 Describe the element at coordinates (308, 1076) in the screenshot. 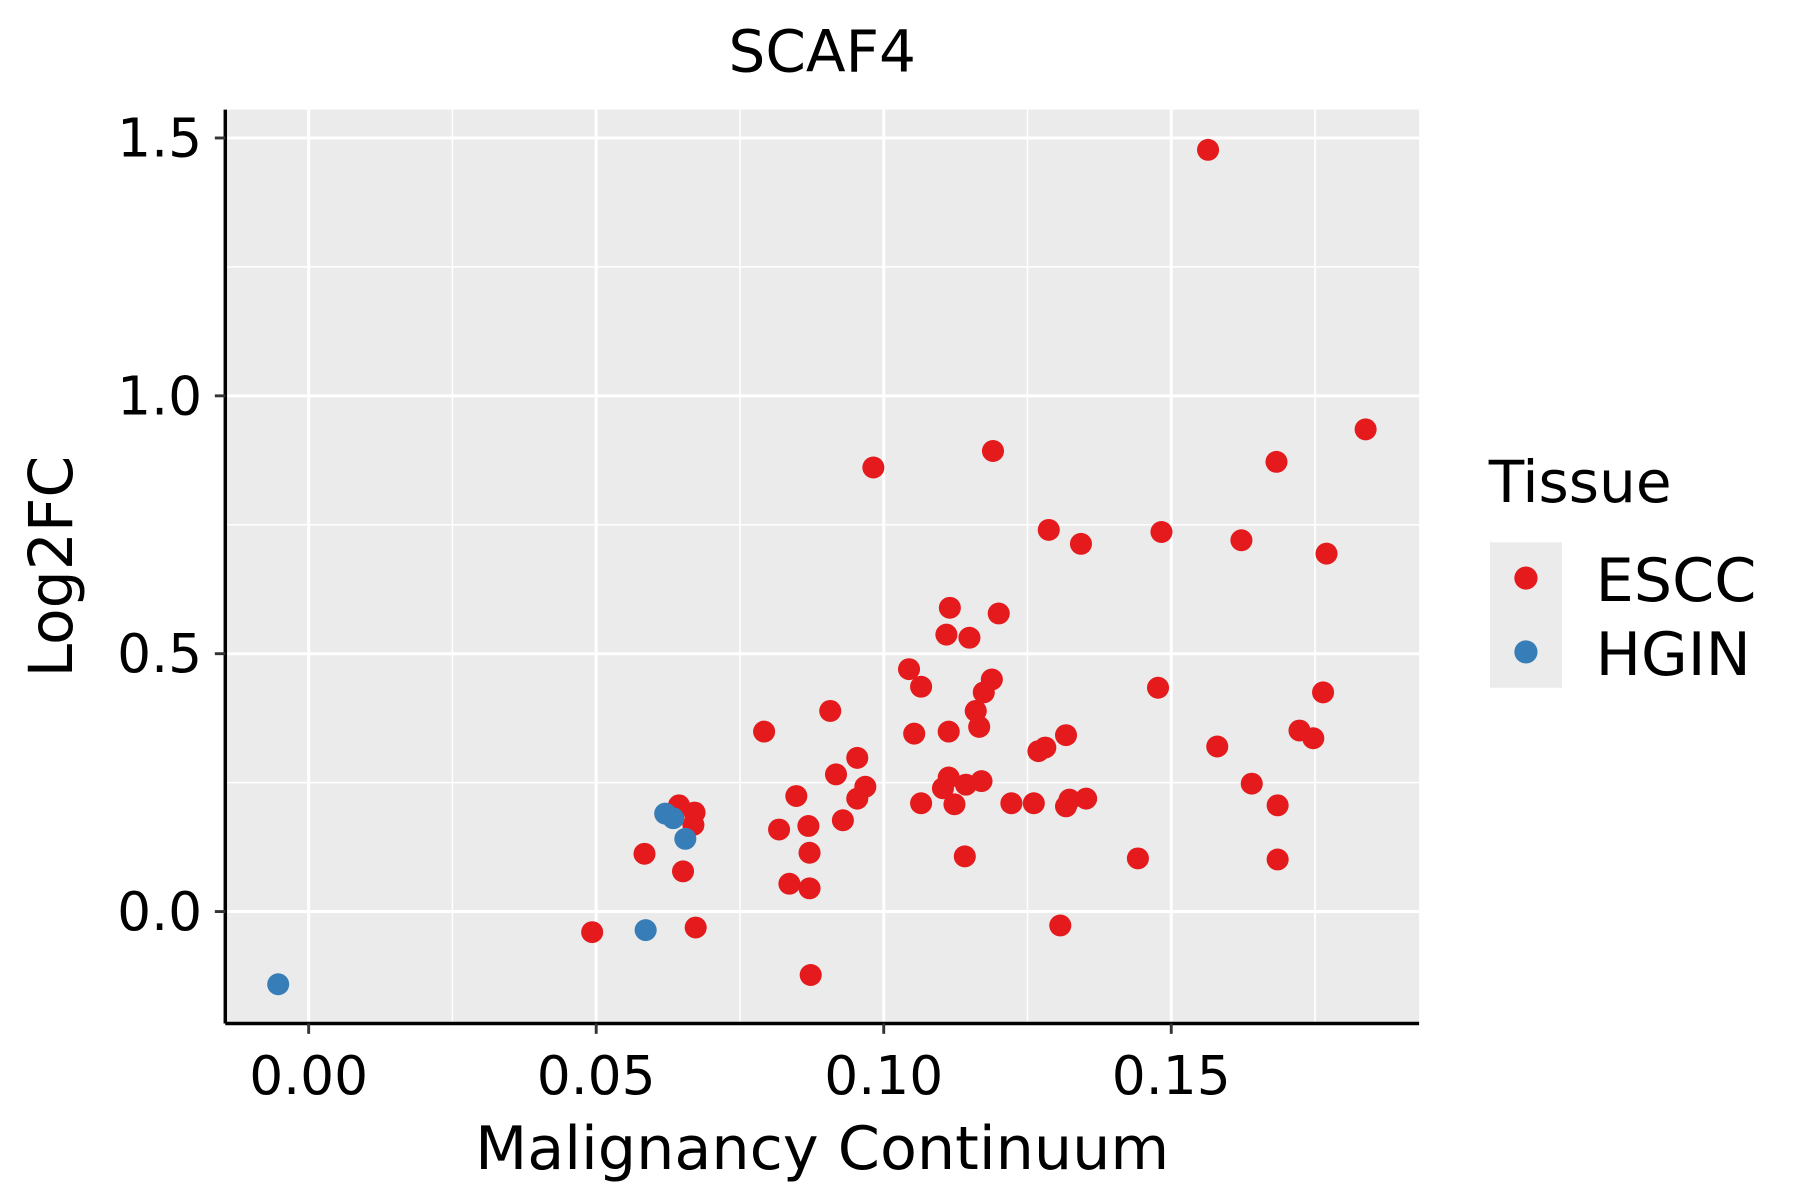

I see `x-tick-label: 0.00` at that location.